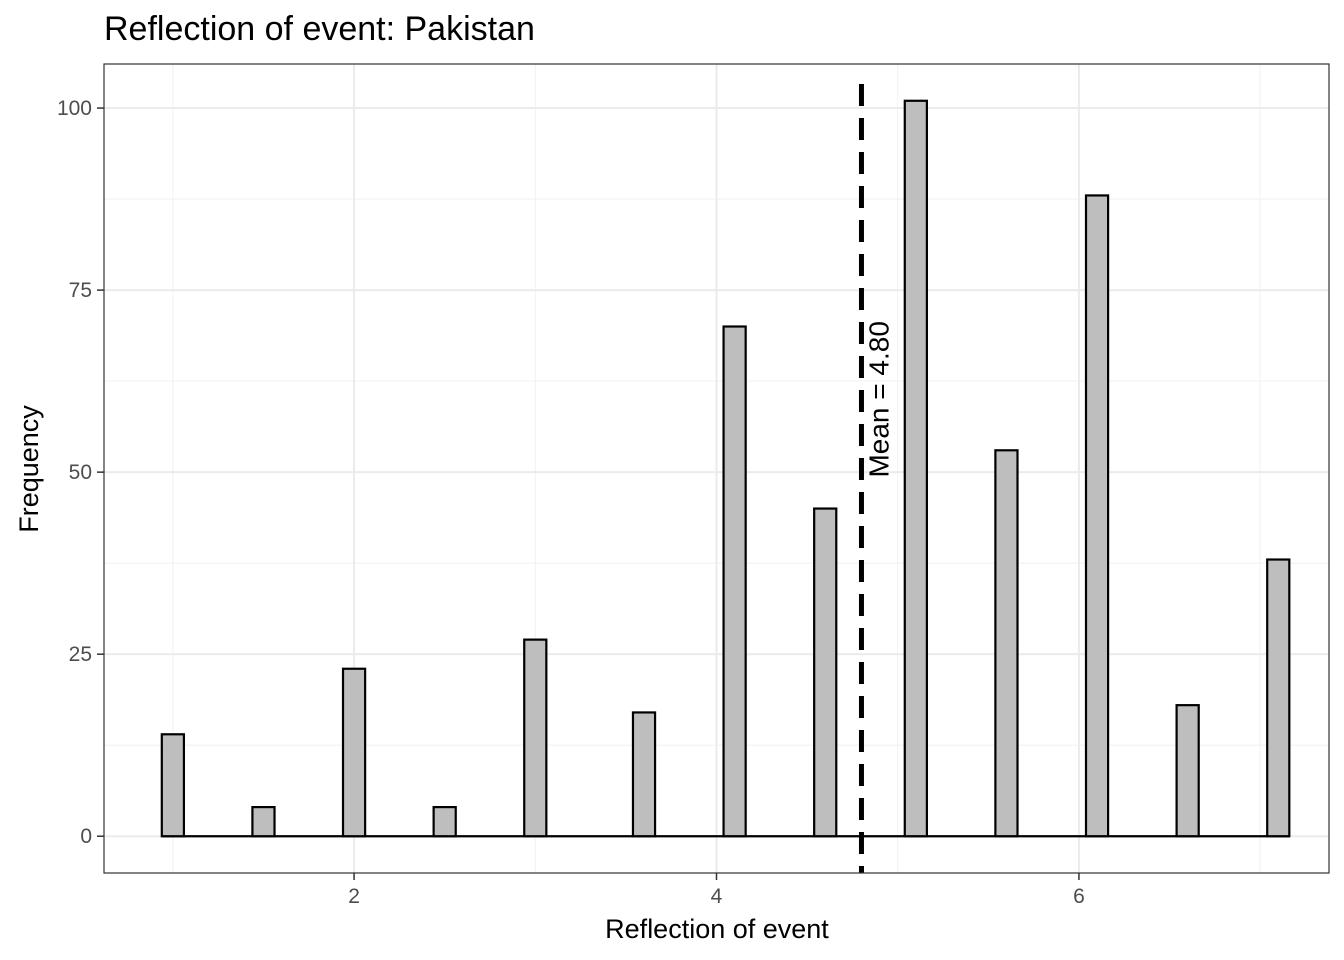 The height and width of the screenshot is (960, 1344). I want to click on y-tick-label: 25, so click(80, 654).